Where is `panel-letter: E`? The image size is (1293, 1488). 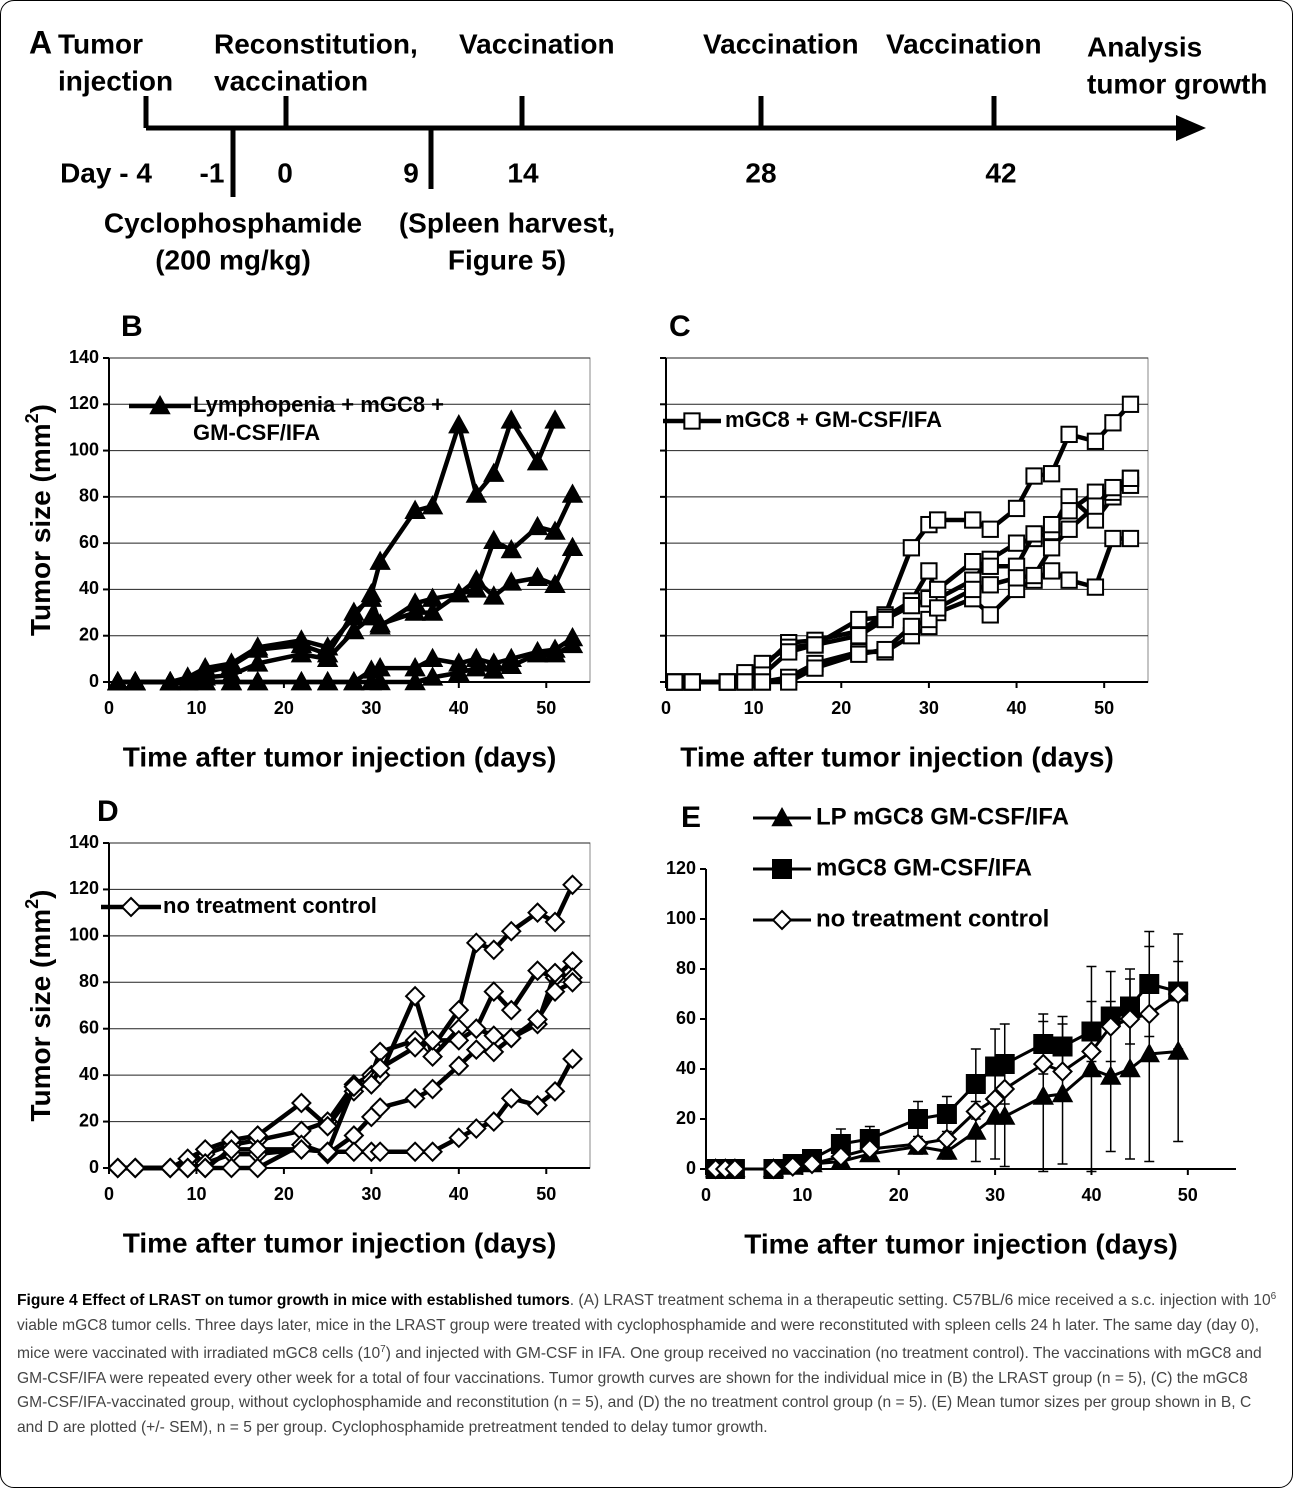
panel-letter: E is located at coordinates (691, 817).